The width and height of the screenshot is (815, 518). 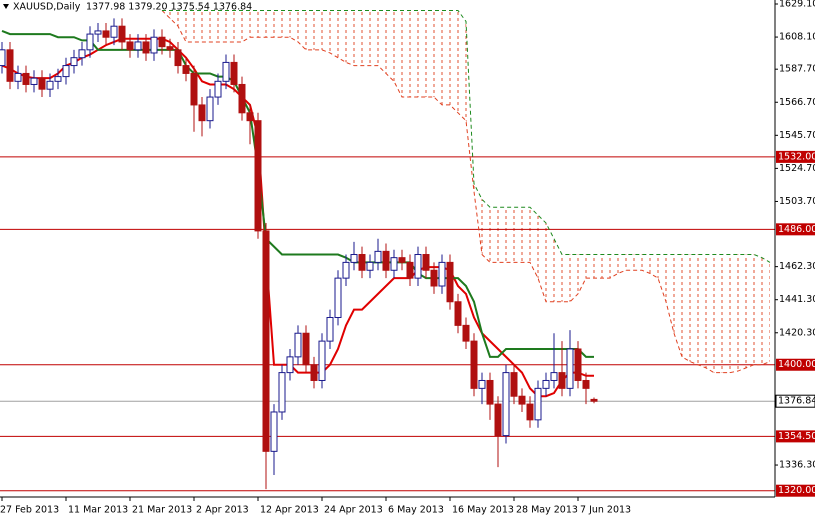 I want to click on x-tick-label: 2 Apr 2013, so click(x=222, y=510).